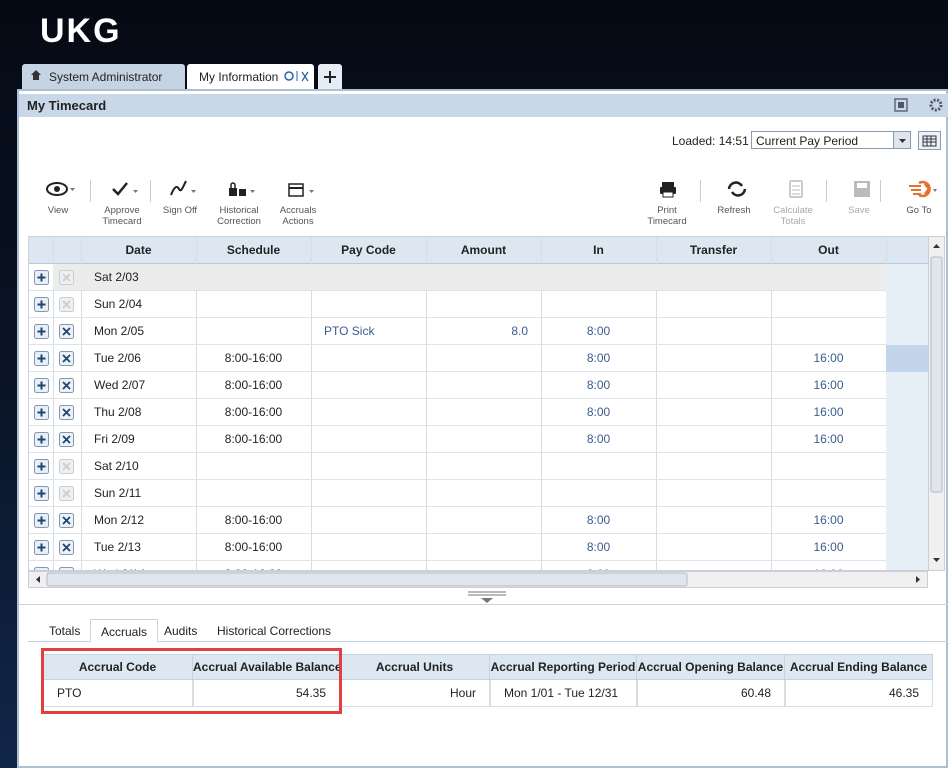 The width and height of the screenshot is (948, 768). Describe the element at coordinates (919, 106) in the screenshot. I see `panel-icons` at that location.